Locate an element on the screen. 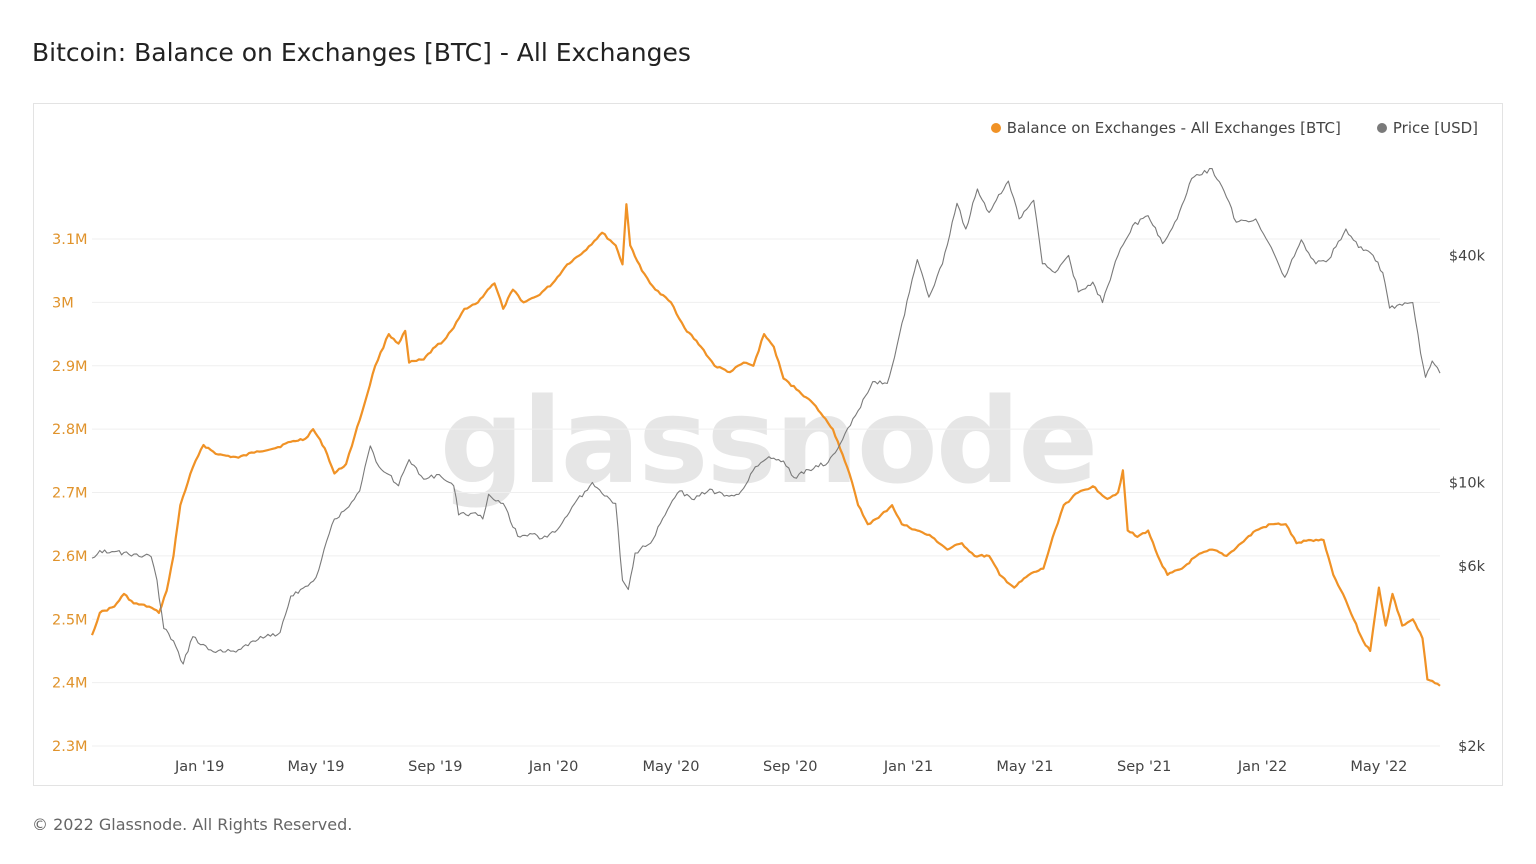  x-tick-label: May '19 is located at coordinates (316, 767).